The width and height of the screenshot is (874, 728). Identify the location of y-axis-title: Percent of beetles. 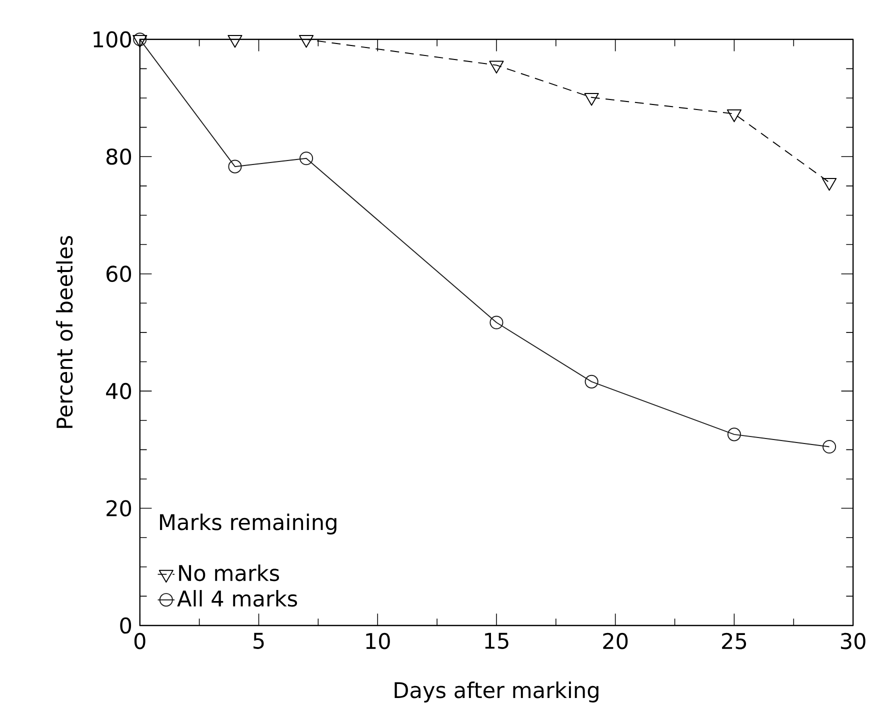
(64, 332).